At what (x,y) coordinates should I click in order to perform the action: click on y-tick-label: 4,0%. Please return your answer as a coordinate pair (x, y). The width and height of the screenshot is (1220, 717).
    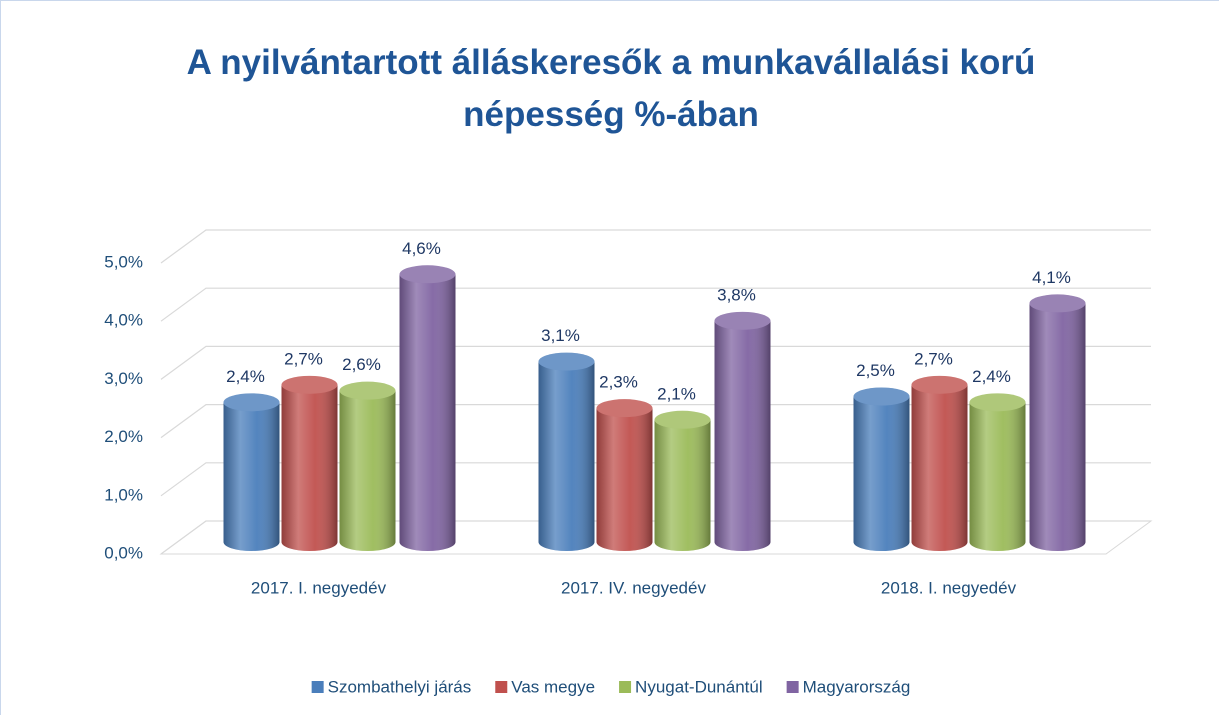
    Looking at the image, I should click on (123, 320).